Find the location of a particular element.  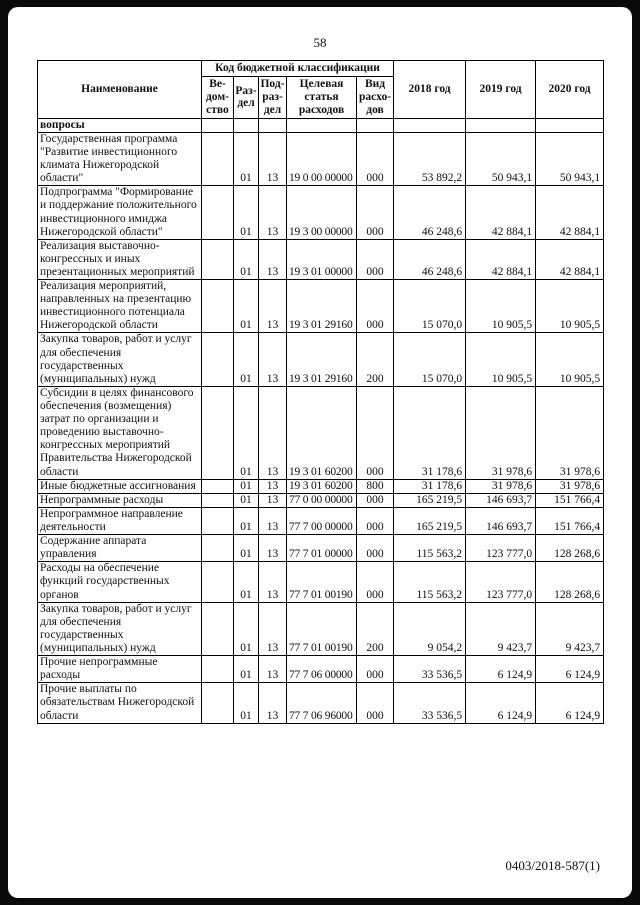

header-vedomstvo: Ве- дом- ство is located at coordinates (217, 97).